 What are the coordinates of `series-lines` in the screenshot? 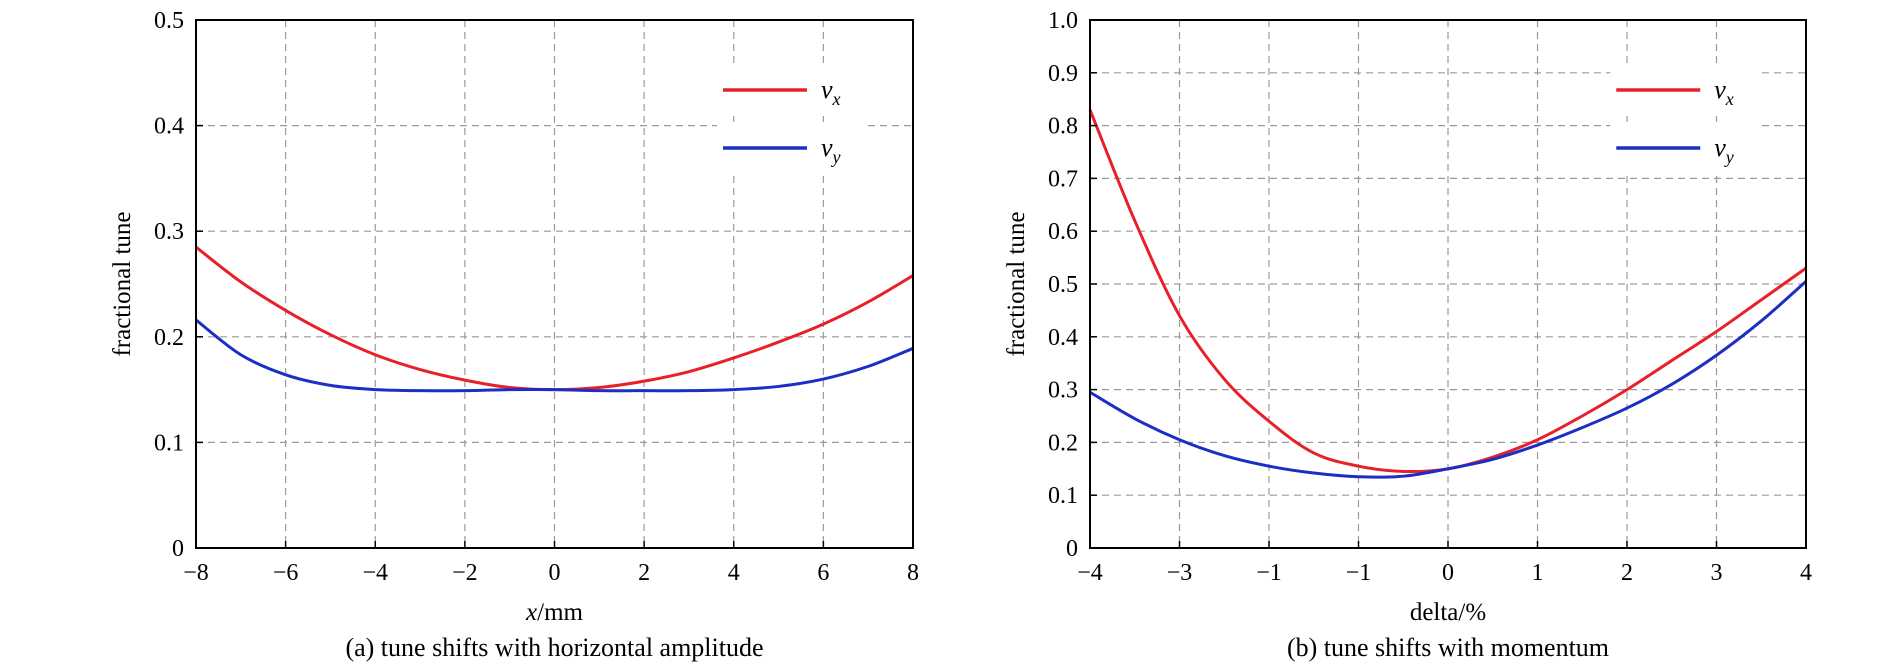 It's located at (554, 319).